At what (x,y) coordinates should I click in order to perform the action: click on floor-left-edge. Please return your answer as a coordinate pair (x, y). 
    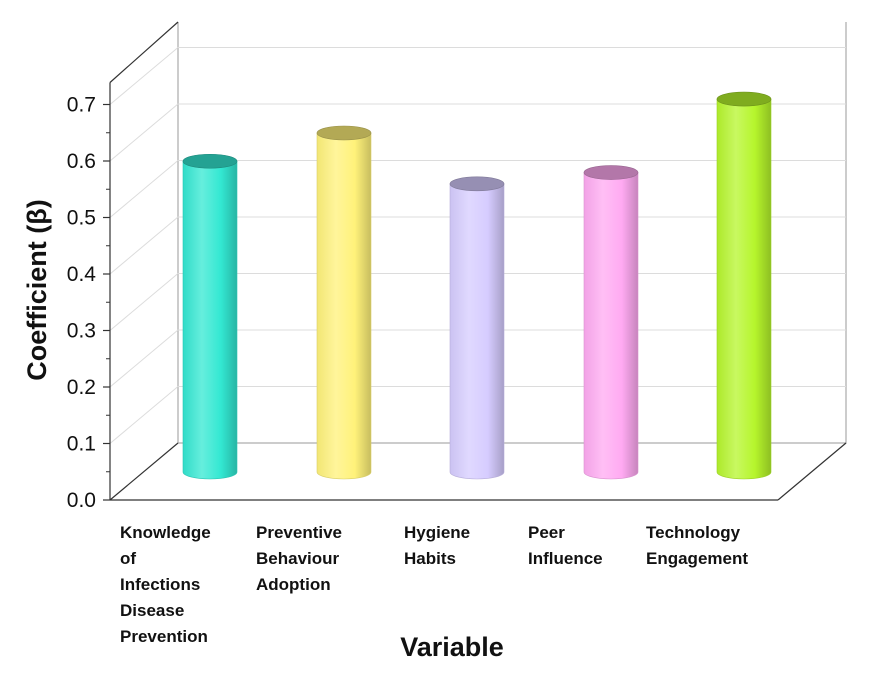
    Looking at the image, I should click on (144, 471).